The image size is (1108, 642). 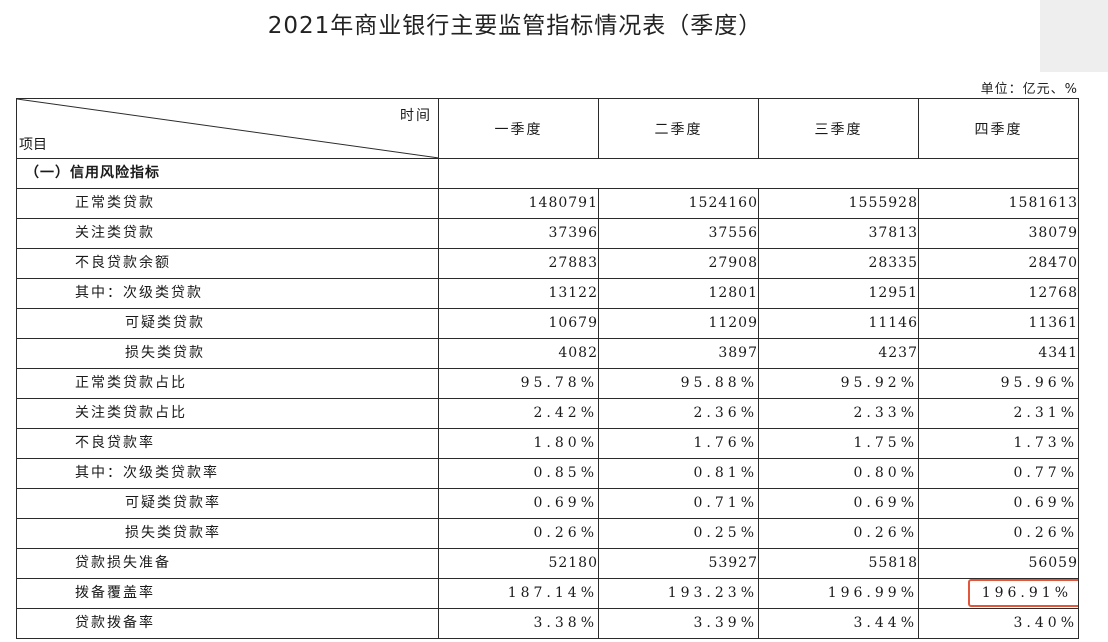 What do you see at coordinates (998, 353) in the screenshot?
I see `value-cell: 4341` at bounding box center [998, 353].